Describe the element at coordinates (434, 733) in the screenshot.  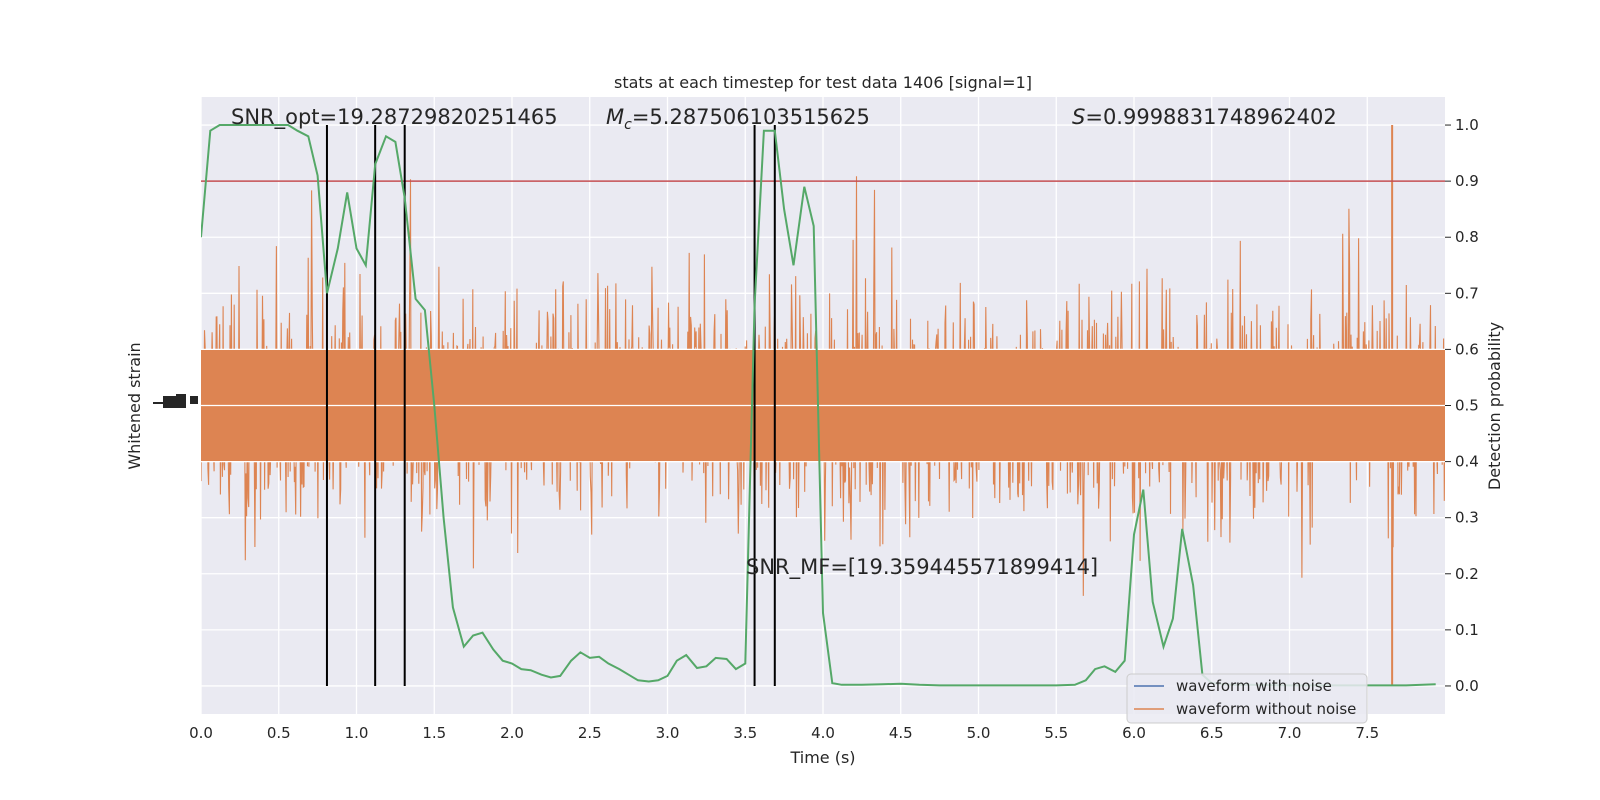
I see `x-tick-label: 1.5` at that location.